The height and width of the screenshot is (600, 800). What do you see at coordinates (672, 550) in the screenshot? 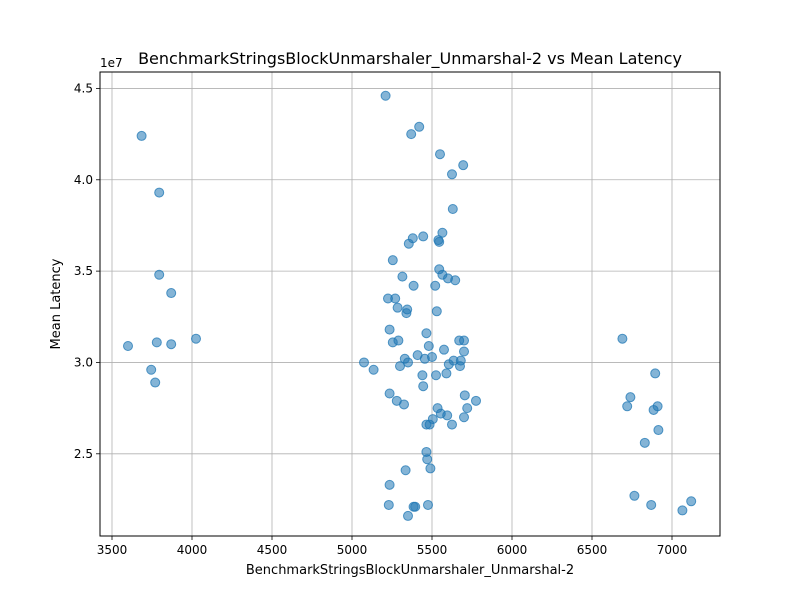
I see `x-tick-label: 7000` at bounding box center [672, 550].